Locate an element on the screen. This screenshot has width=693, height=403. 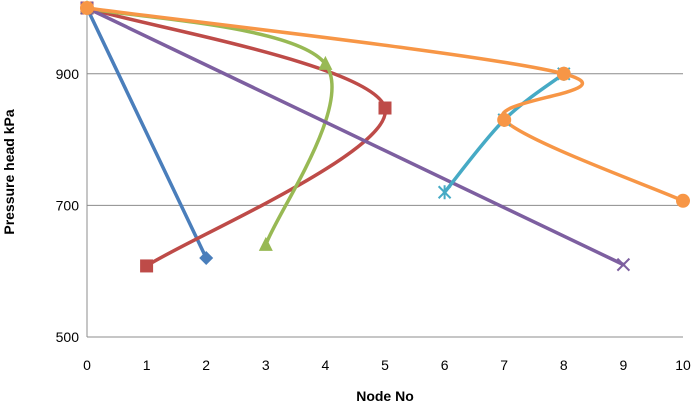
x-tick-label: 1 is located at coordinates (147, 365).